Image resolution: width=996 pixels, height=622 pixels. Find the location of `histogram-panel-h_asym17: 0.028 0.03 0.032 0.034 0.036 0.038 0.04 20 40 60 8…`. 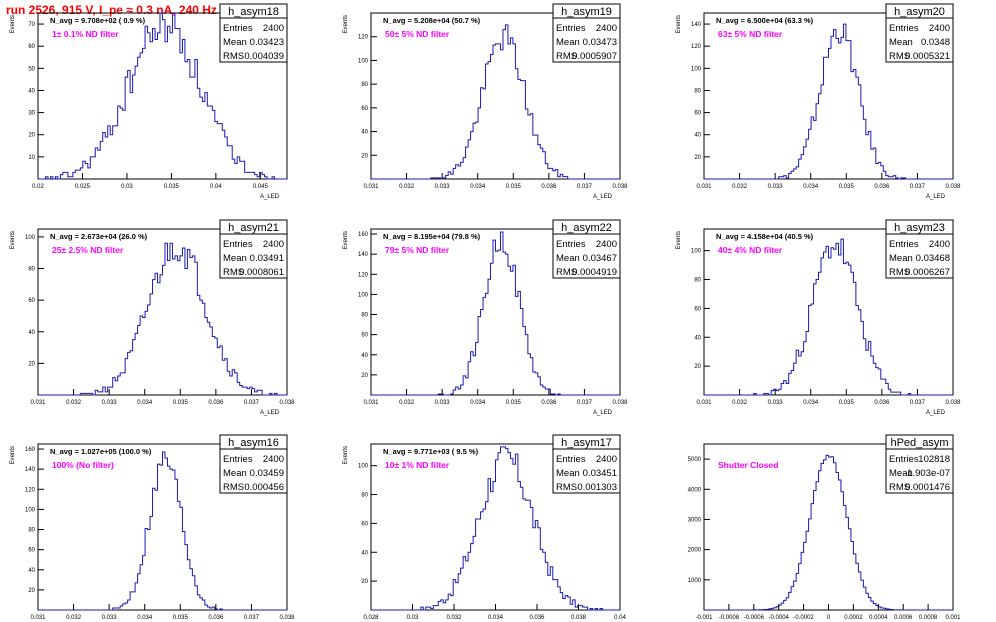

histogram-panel-h_asym17: 0.028 0.03 0.032 0.034 0.036 0.038 0.04 20 40 60 8… is located at coordinates (484, 527).